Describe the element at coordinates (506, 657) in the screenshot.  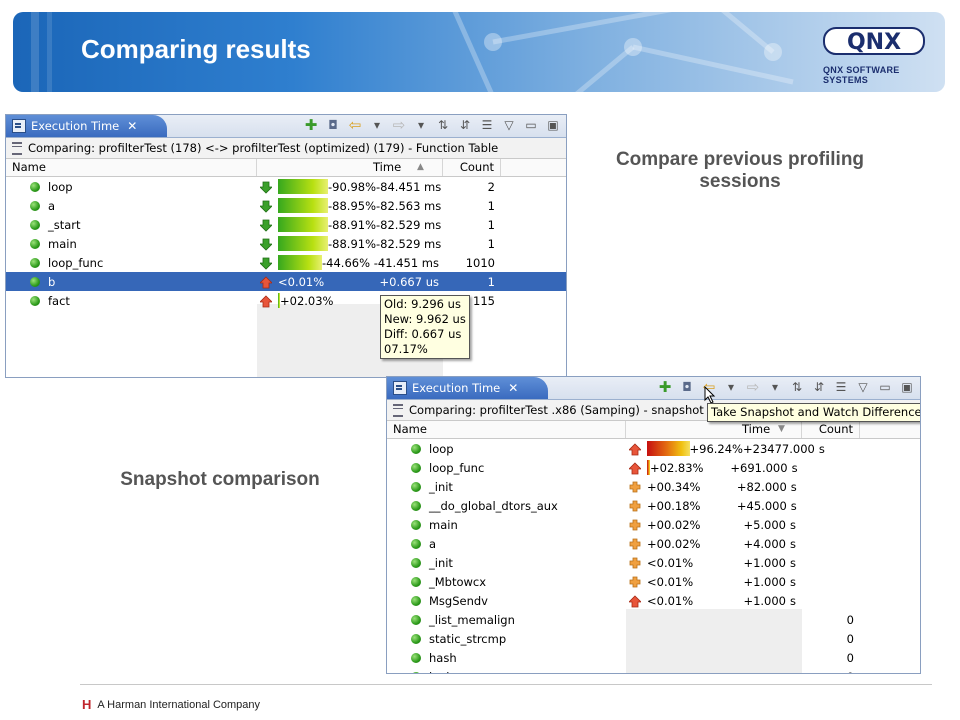
I see `name-cell: hash` at that location.